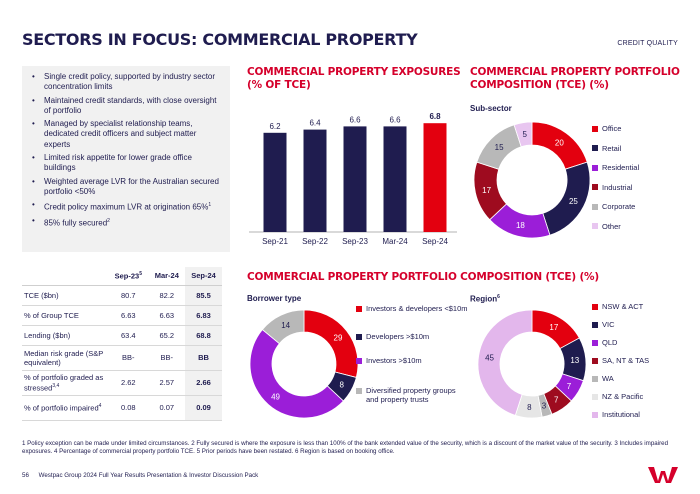 This screenshot has height=494, width=700. Describe the element at coordinates (275, 396) in the screenshot. I see `donut-slice-label: 49` at that location.